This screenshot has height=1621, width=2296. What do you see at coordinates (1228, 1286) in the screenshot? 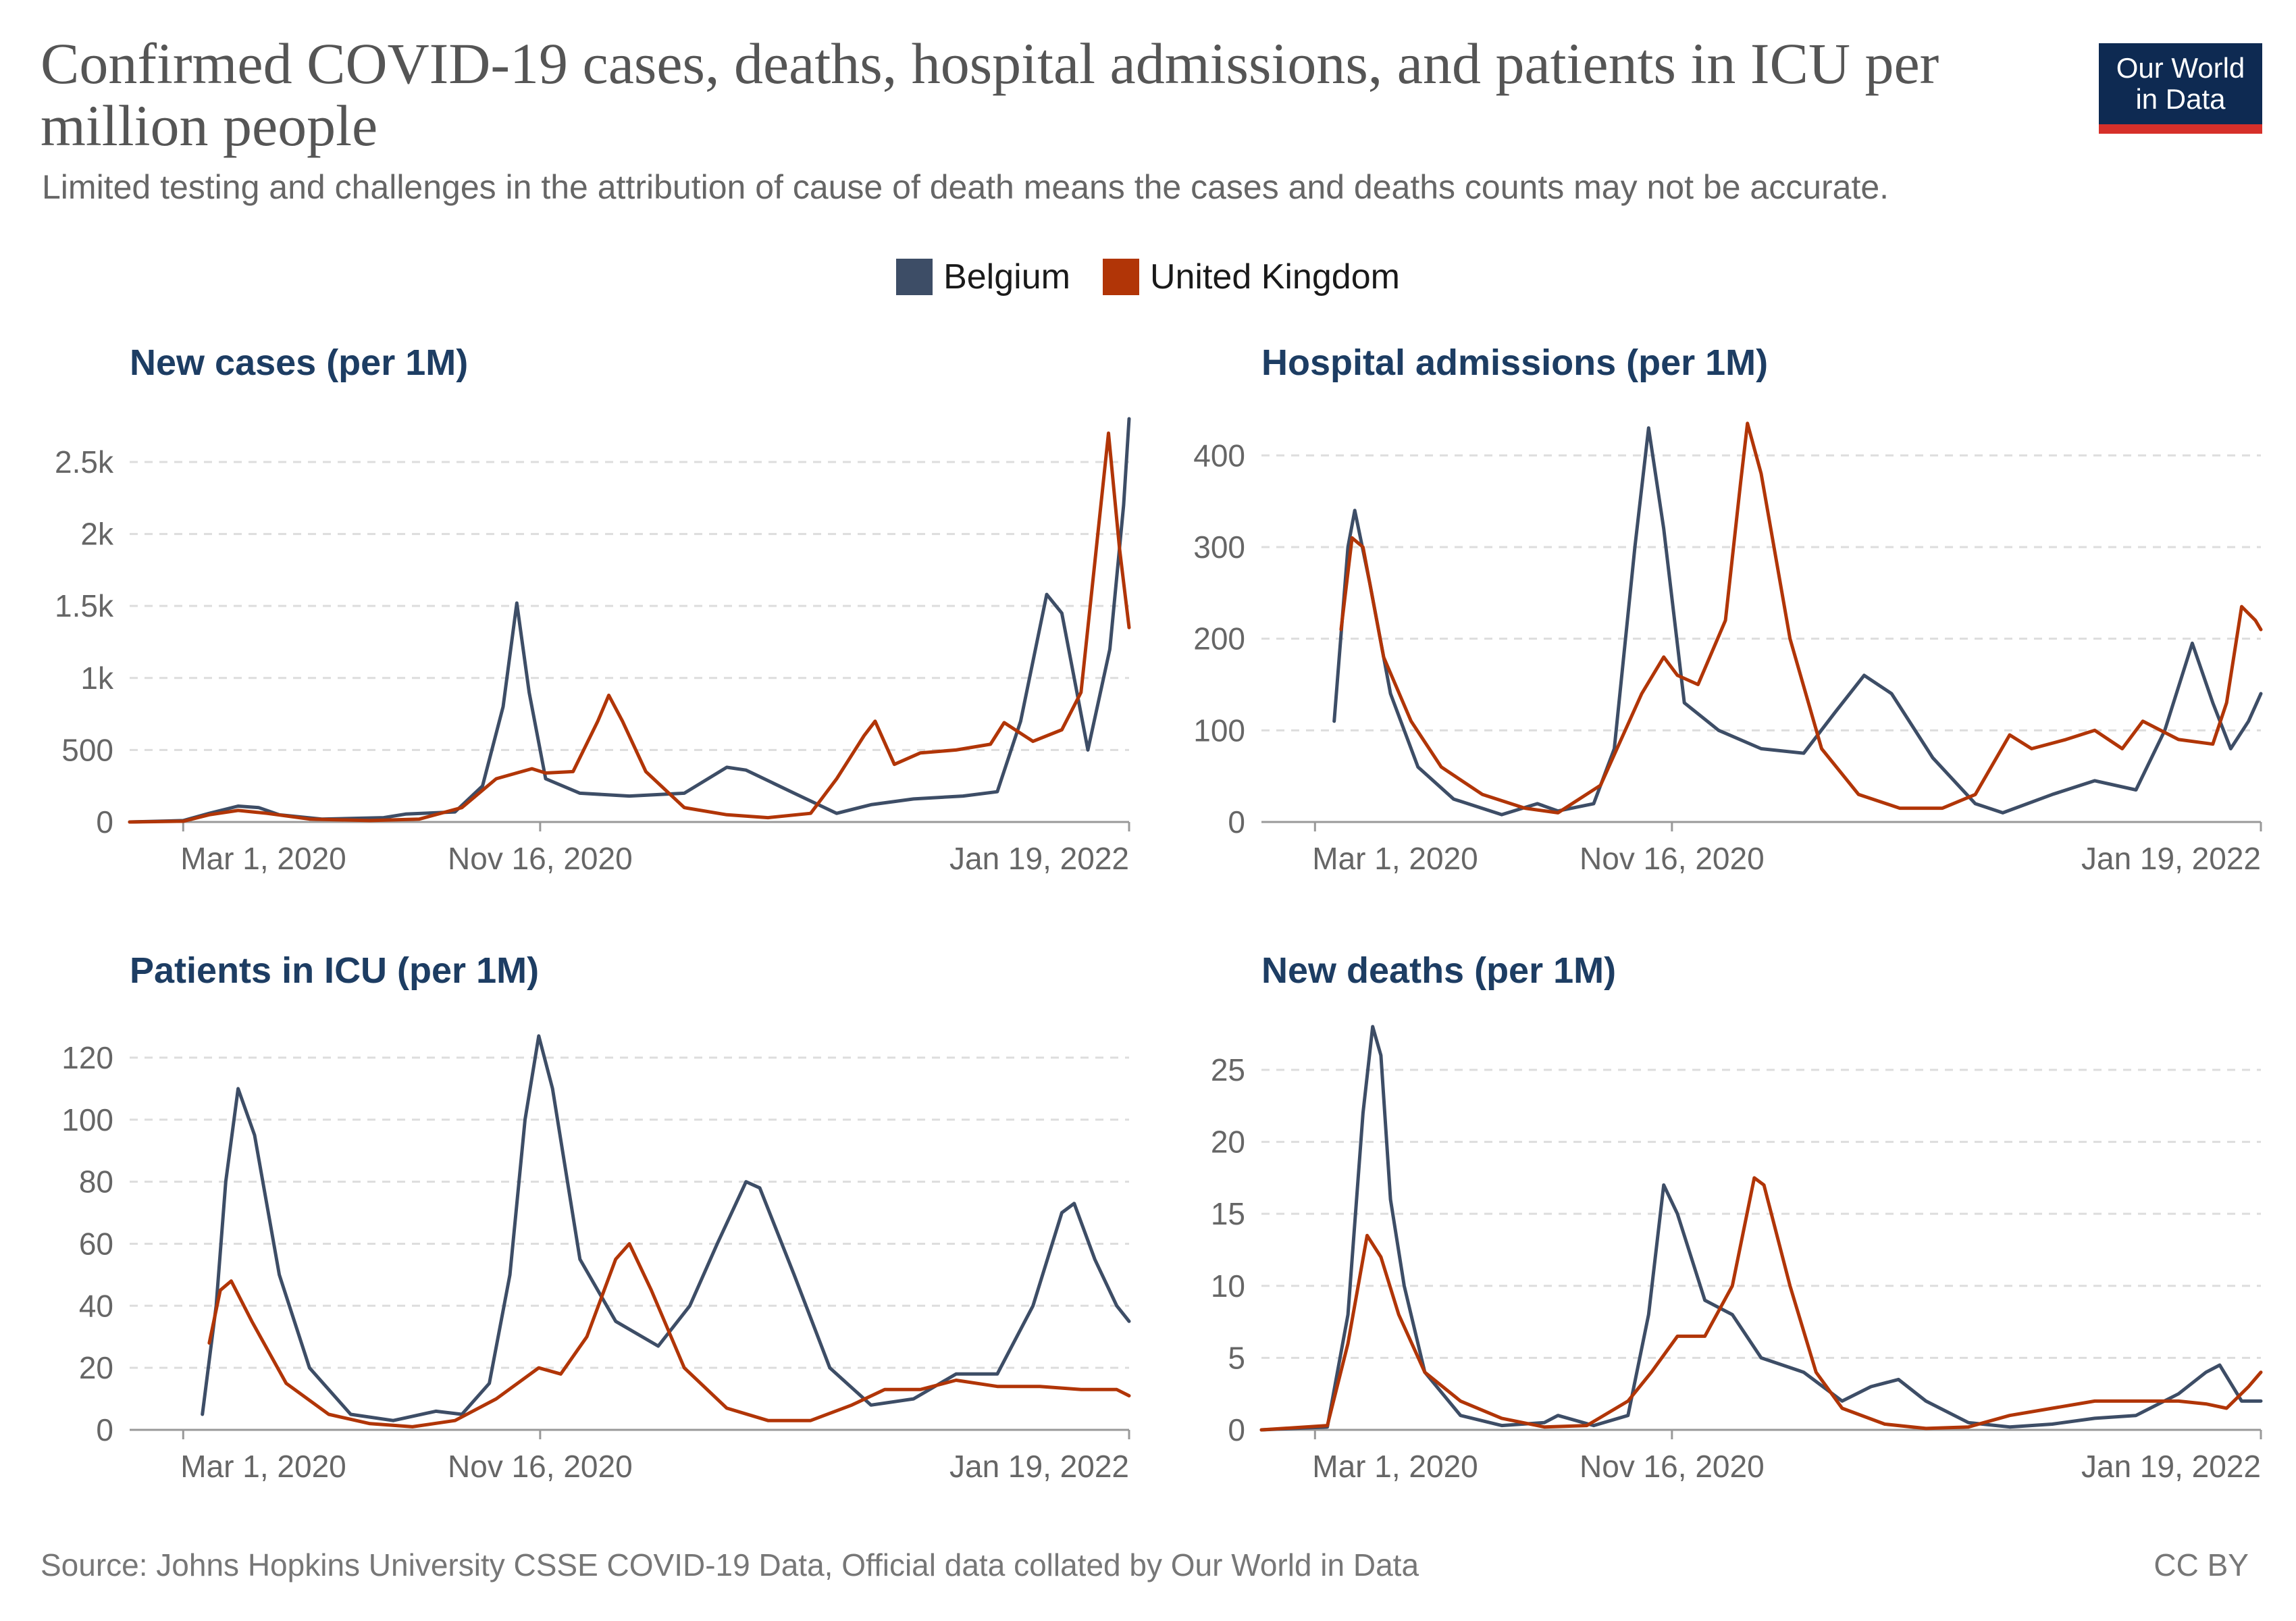
I see `y-tick-label: 10` at bounding box center [1228, 1286].